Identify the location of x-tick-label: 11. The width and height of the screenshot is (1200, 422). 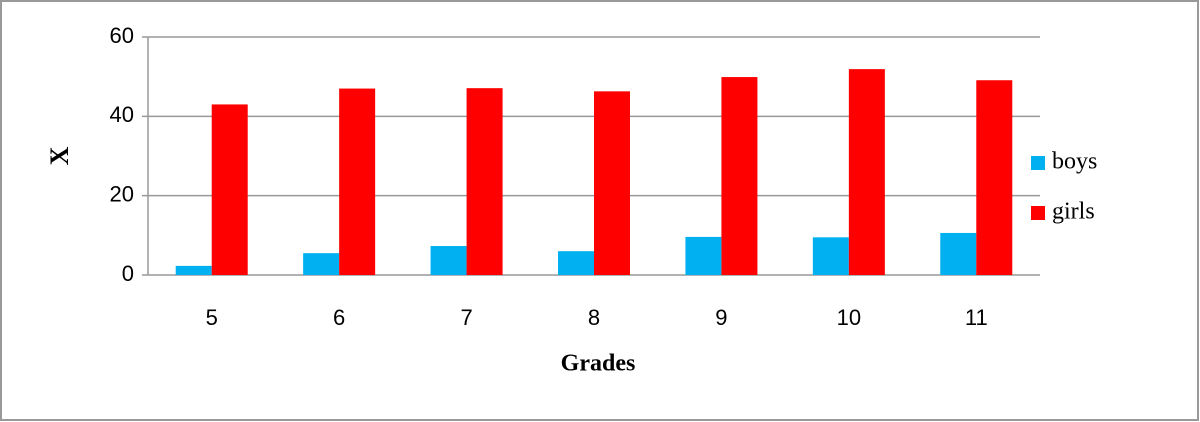
(976, 317).